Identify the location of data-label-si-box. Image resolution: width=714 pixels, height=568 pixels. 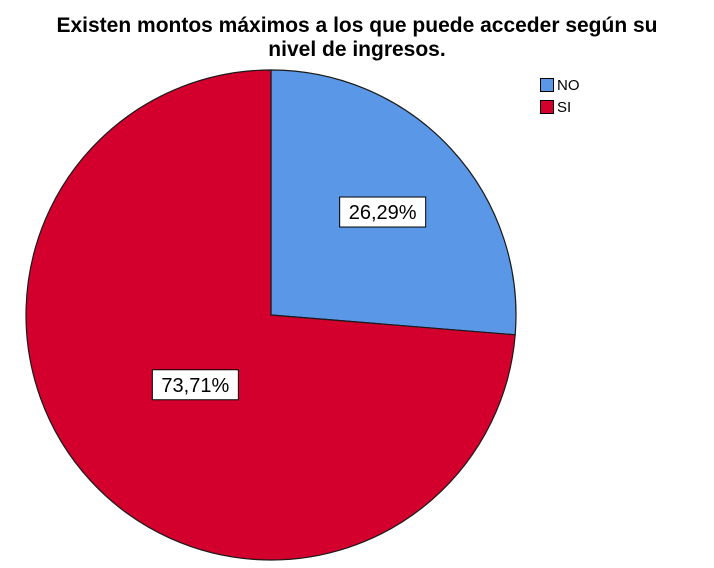
(195, 385).